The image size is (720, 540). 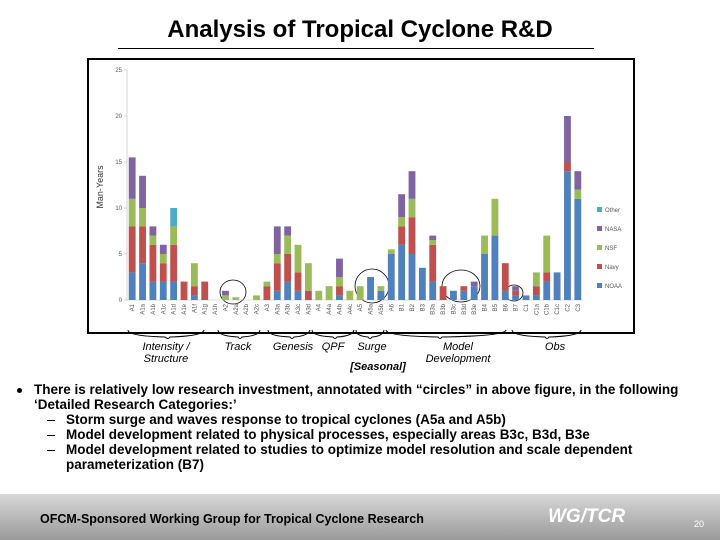 What do you see at coordinates (527, 307) in the screenshot?
I see `x-tick-label: C1` at bounding box center [527, 307].